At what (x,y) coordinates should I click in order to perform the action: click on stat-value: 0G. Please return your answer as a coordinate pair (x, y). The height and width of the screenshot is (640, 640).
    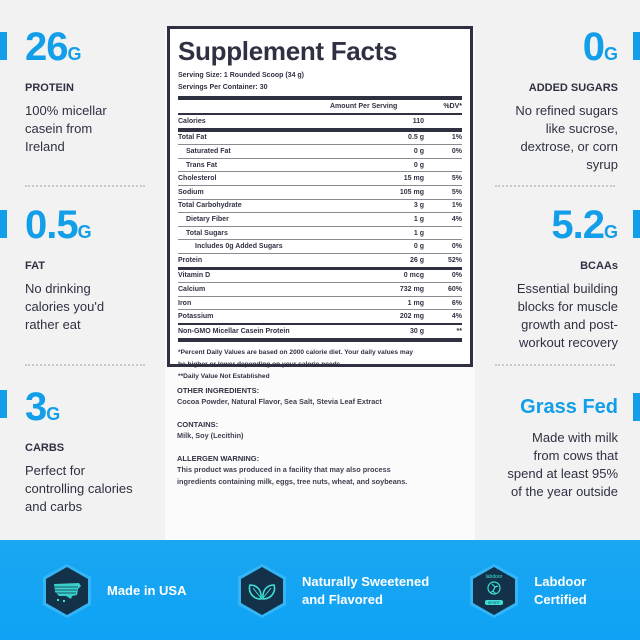
    Looking at the image, I should click on (543, 50).